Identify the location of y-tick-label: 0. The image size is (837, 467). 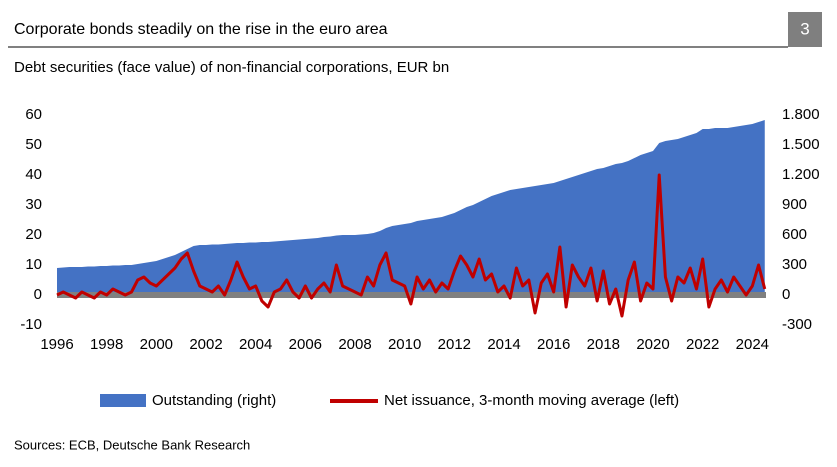
(38, 294).